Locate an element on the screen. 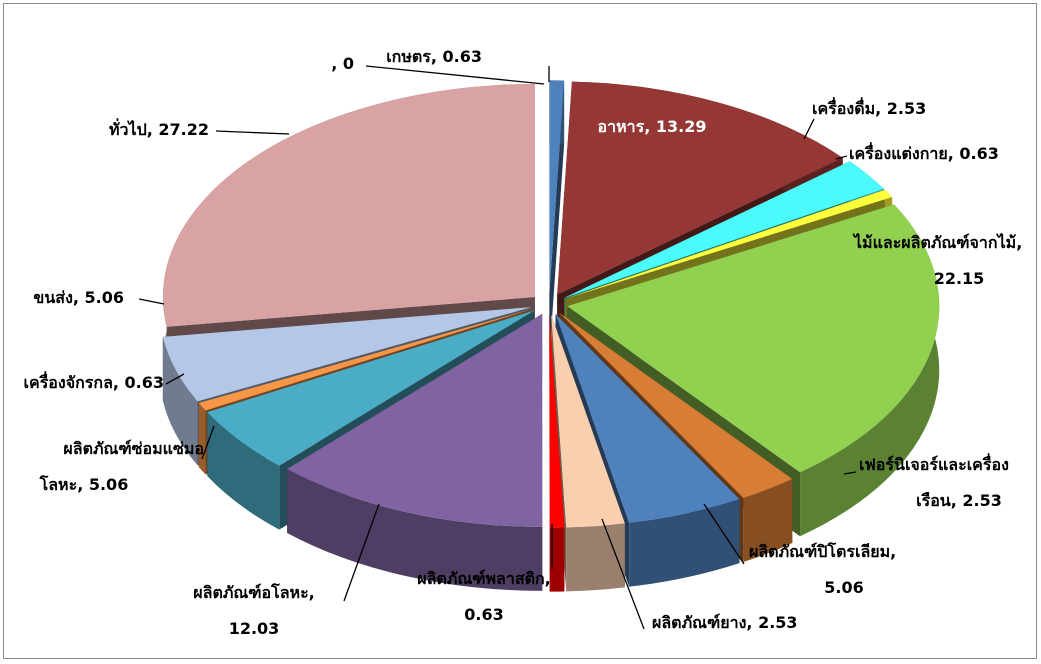 This screenshot has height=664, width=1041. data-label-line: ทั่วไป, 27.22 is located at coordinates (159, 128).